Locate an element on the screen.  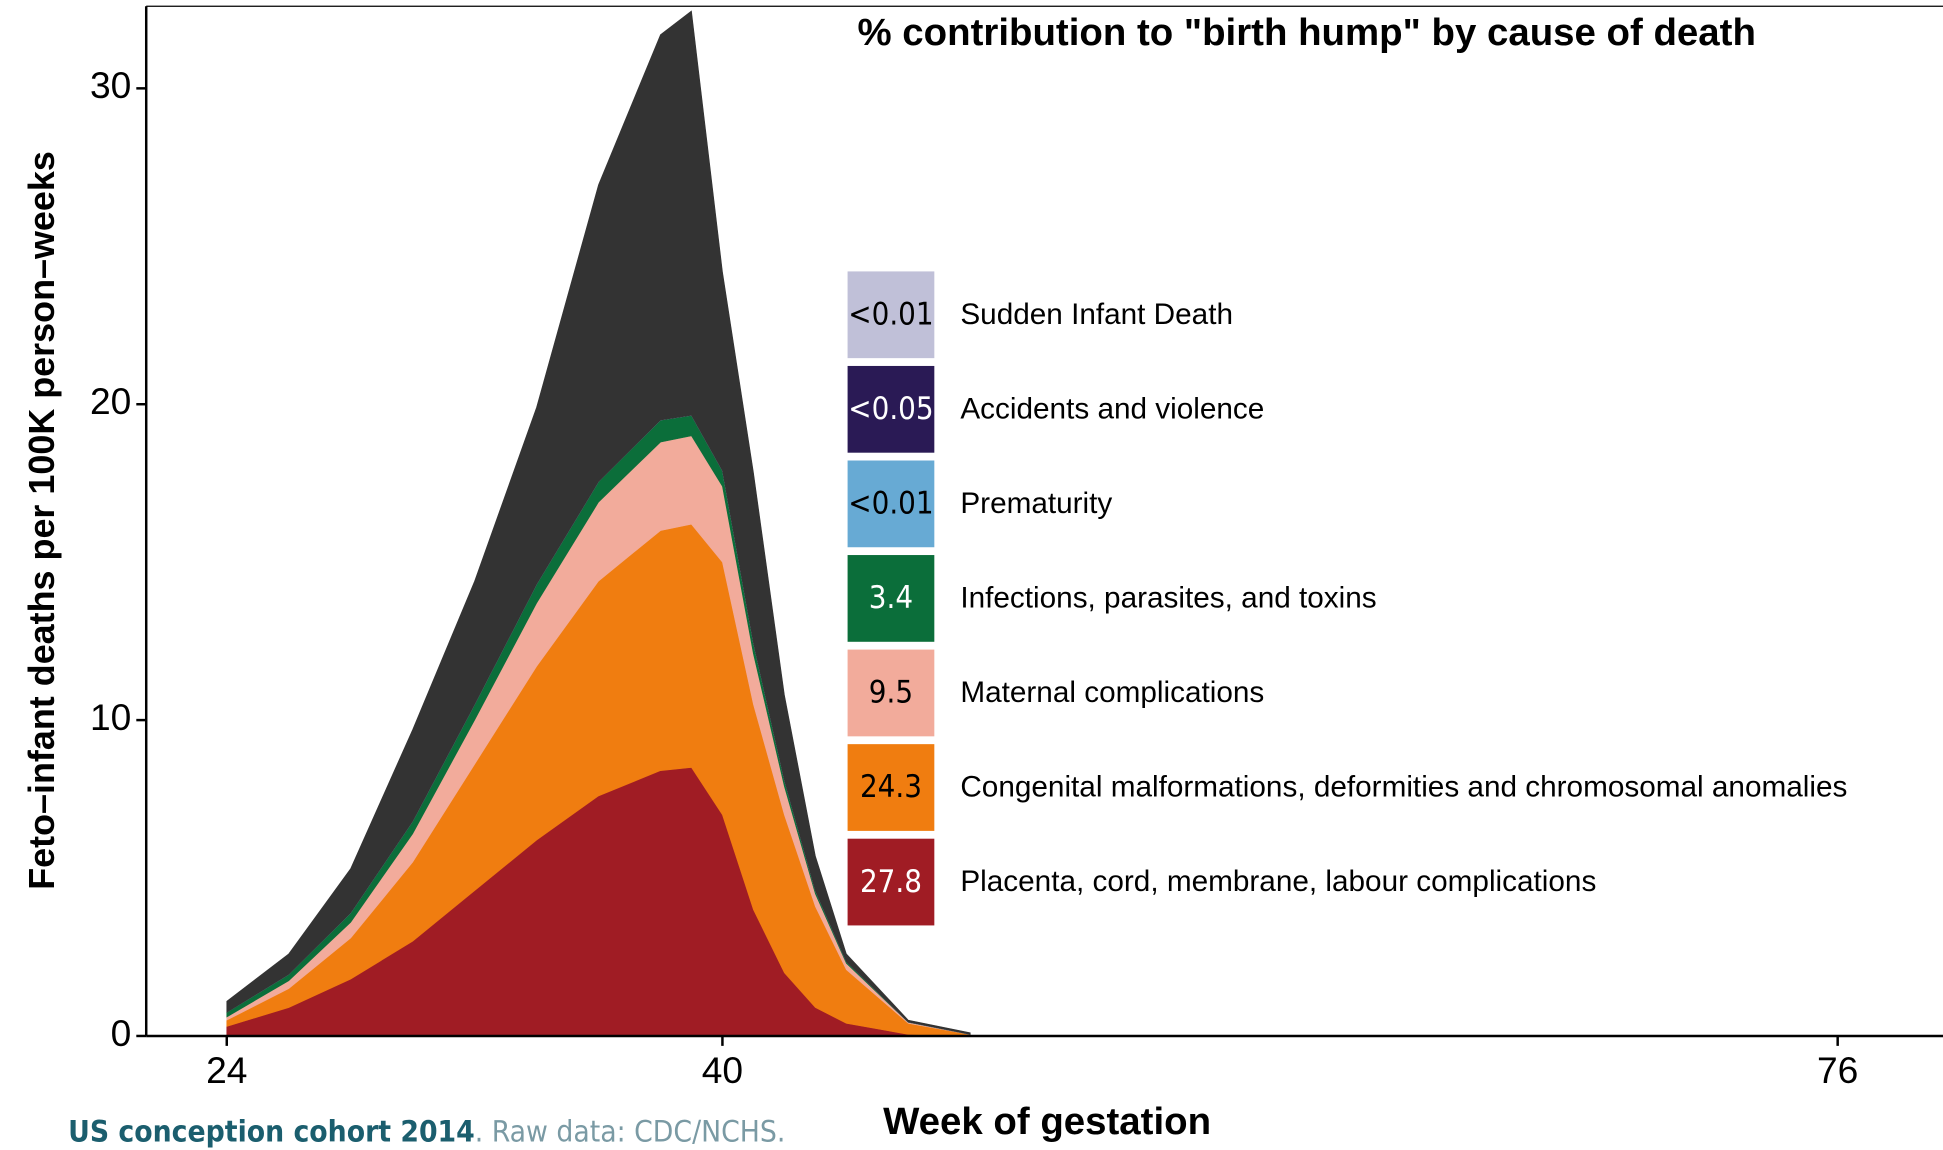
y-tick-label: 20 is located at coordinates (110, 401).